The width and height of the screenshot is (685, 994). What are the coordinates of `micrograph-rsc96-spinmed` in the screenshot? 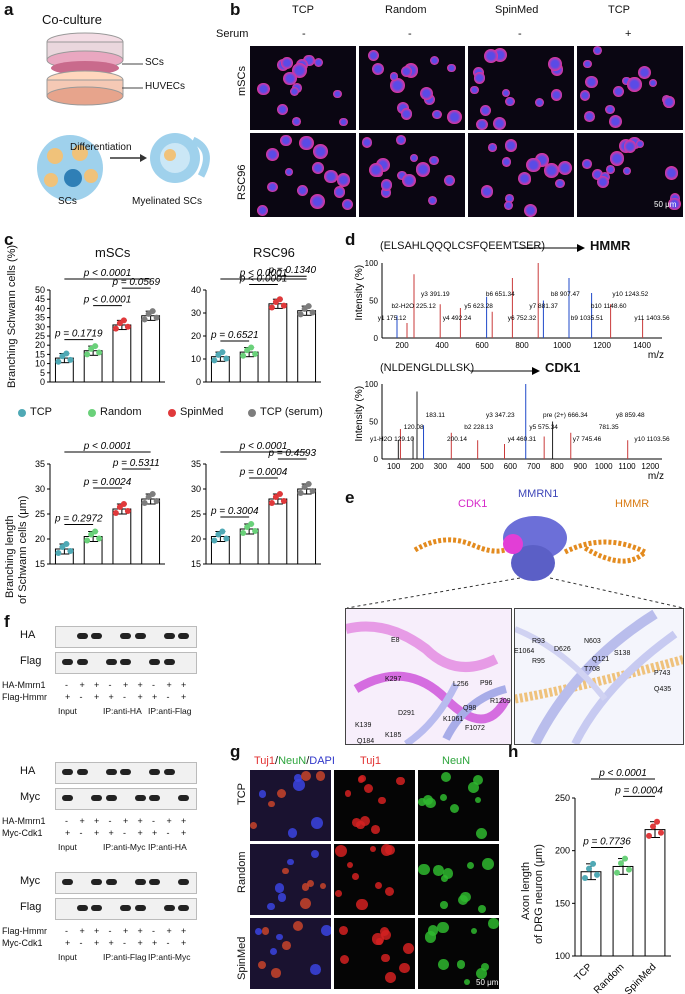 It's located at (521, 175).